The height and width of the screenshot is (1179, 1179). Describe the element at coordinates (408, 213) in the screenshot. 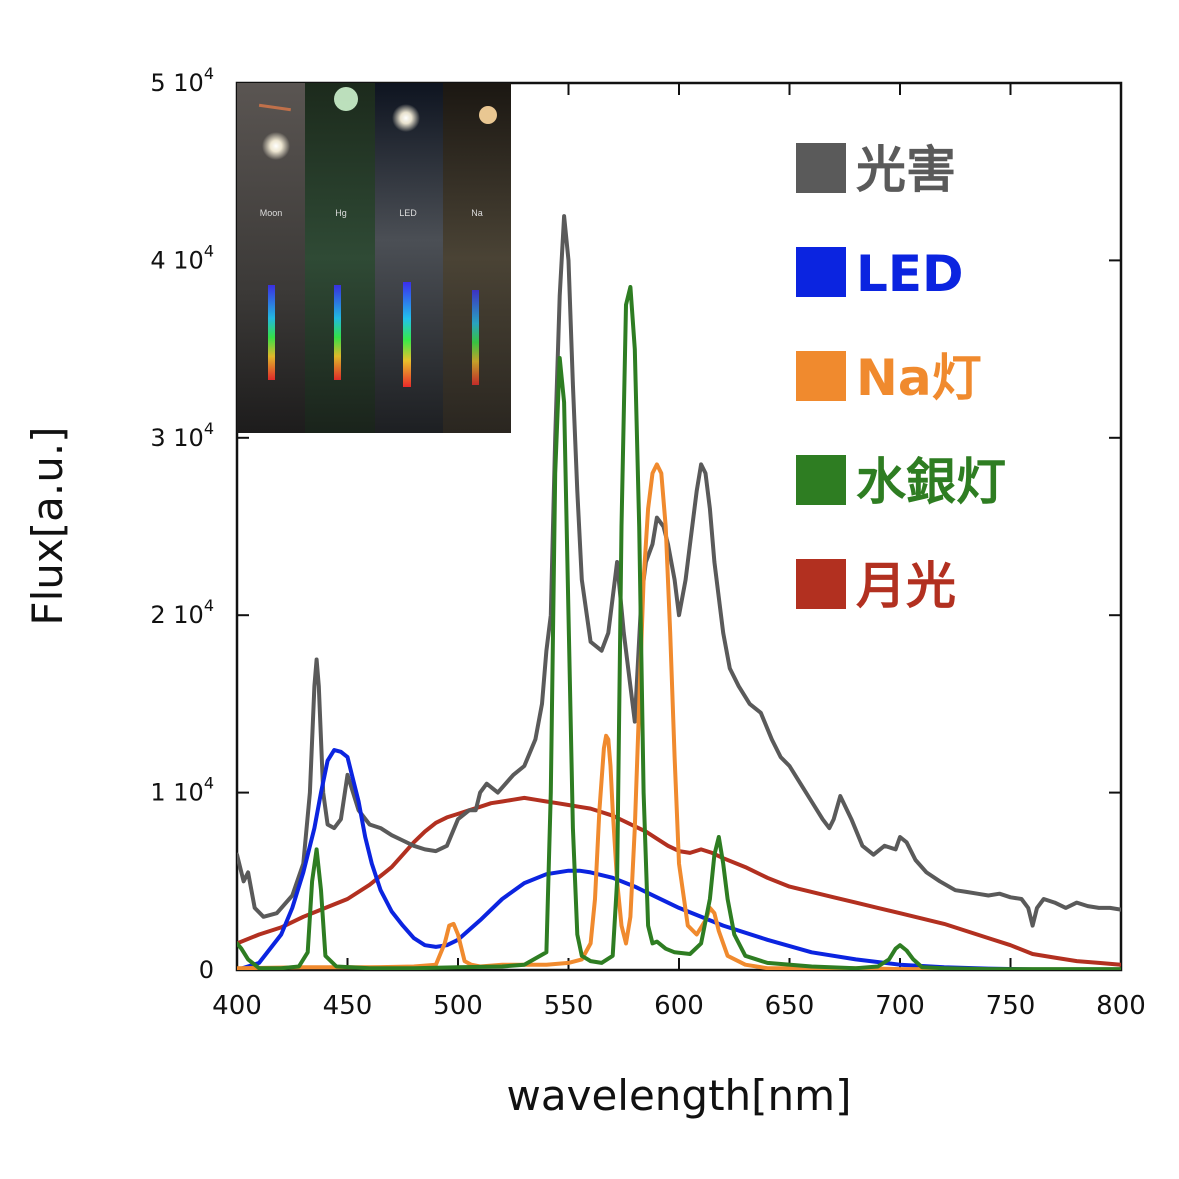

I see `inset-label-led: LED` at that location.